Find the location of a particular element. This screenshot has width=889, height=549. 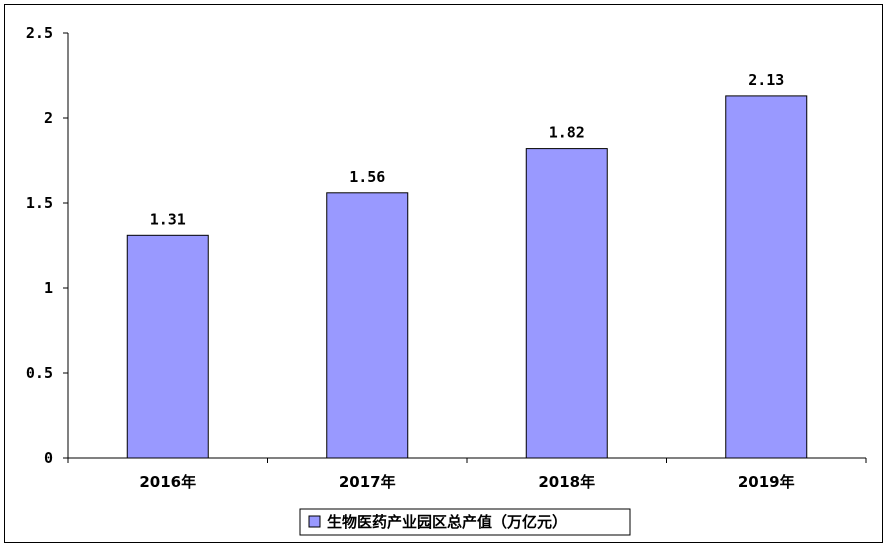

data-label: 2.13 is located at coordinates (766, 80).